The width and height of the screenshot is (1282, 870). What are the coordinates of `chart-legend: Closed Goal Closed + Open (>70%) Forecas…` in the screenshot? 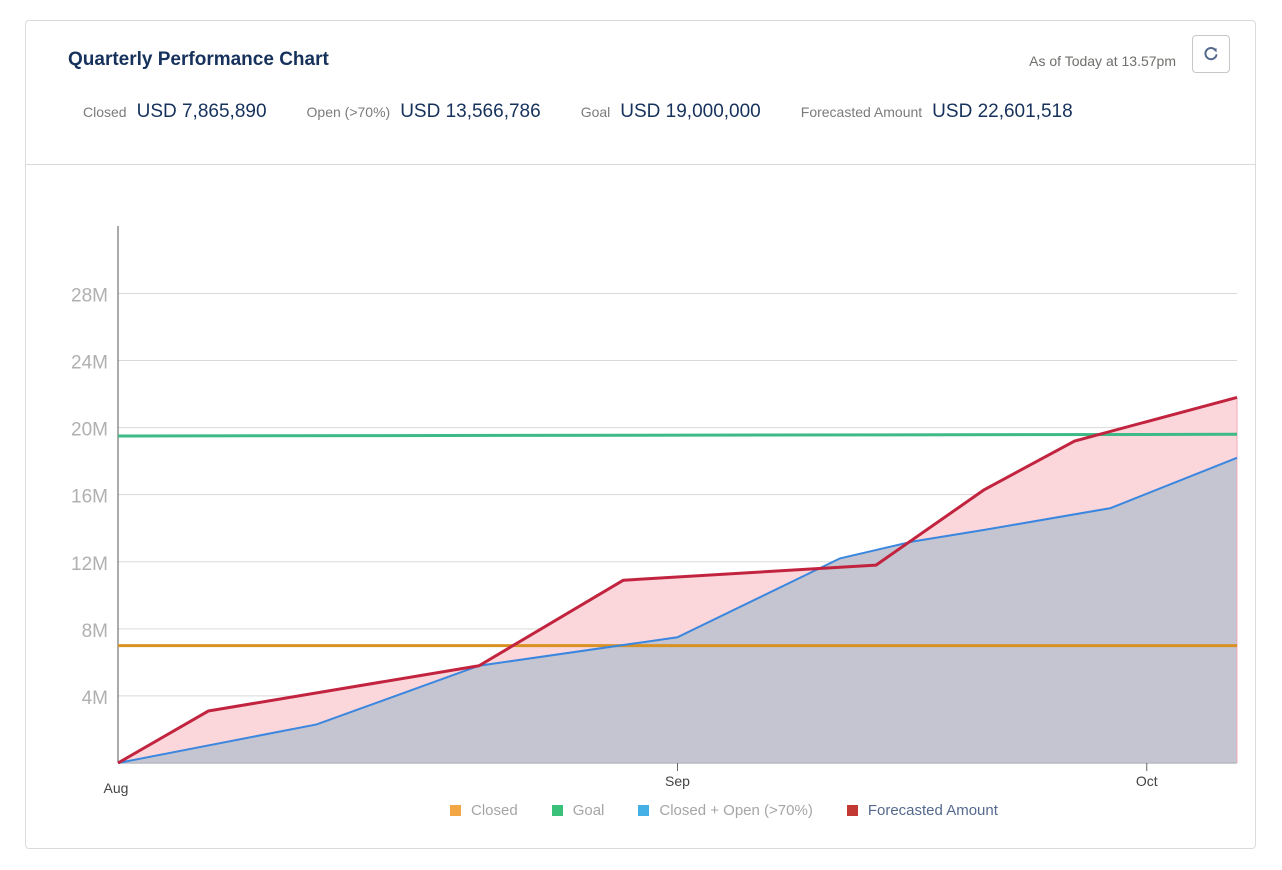 It's located at (741, 810).